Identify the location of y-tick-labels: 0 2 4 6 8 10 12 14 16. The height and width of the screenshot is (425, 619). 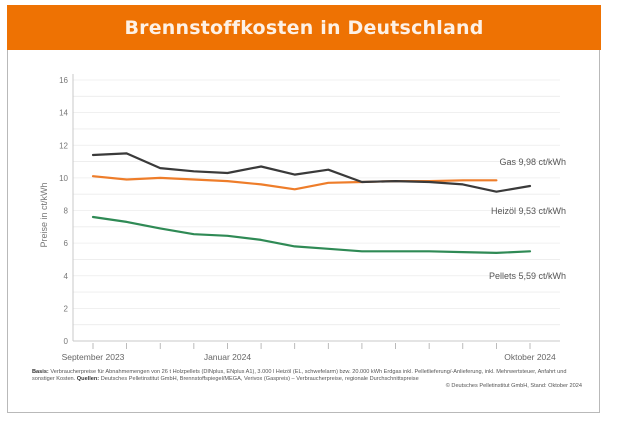
(63, 211).